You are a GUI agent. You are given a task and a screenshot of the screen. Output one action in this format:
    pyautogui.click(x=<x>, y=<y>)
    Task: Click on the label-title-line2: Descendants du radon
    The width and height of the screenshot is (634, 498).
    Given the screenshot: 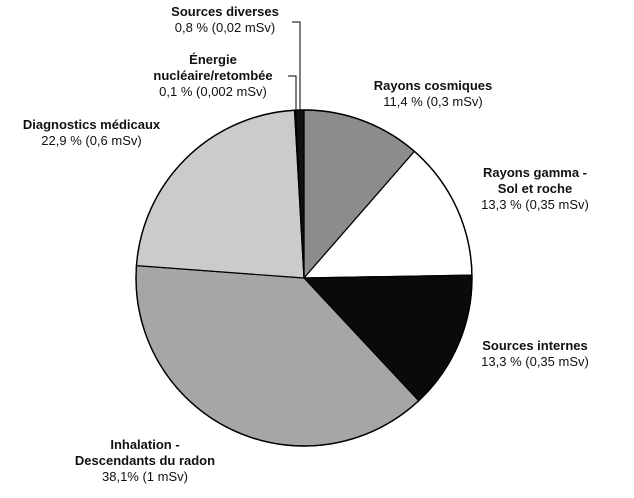 What is the action you would take?
    pyautogui.click(x=145, y=460)
    